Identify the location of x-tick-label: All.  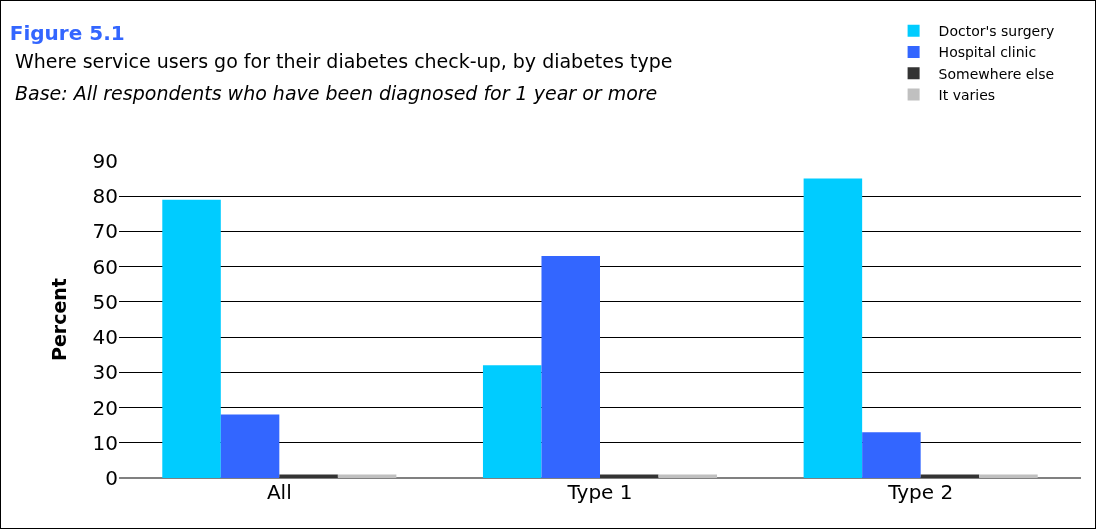
(279, 492).